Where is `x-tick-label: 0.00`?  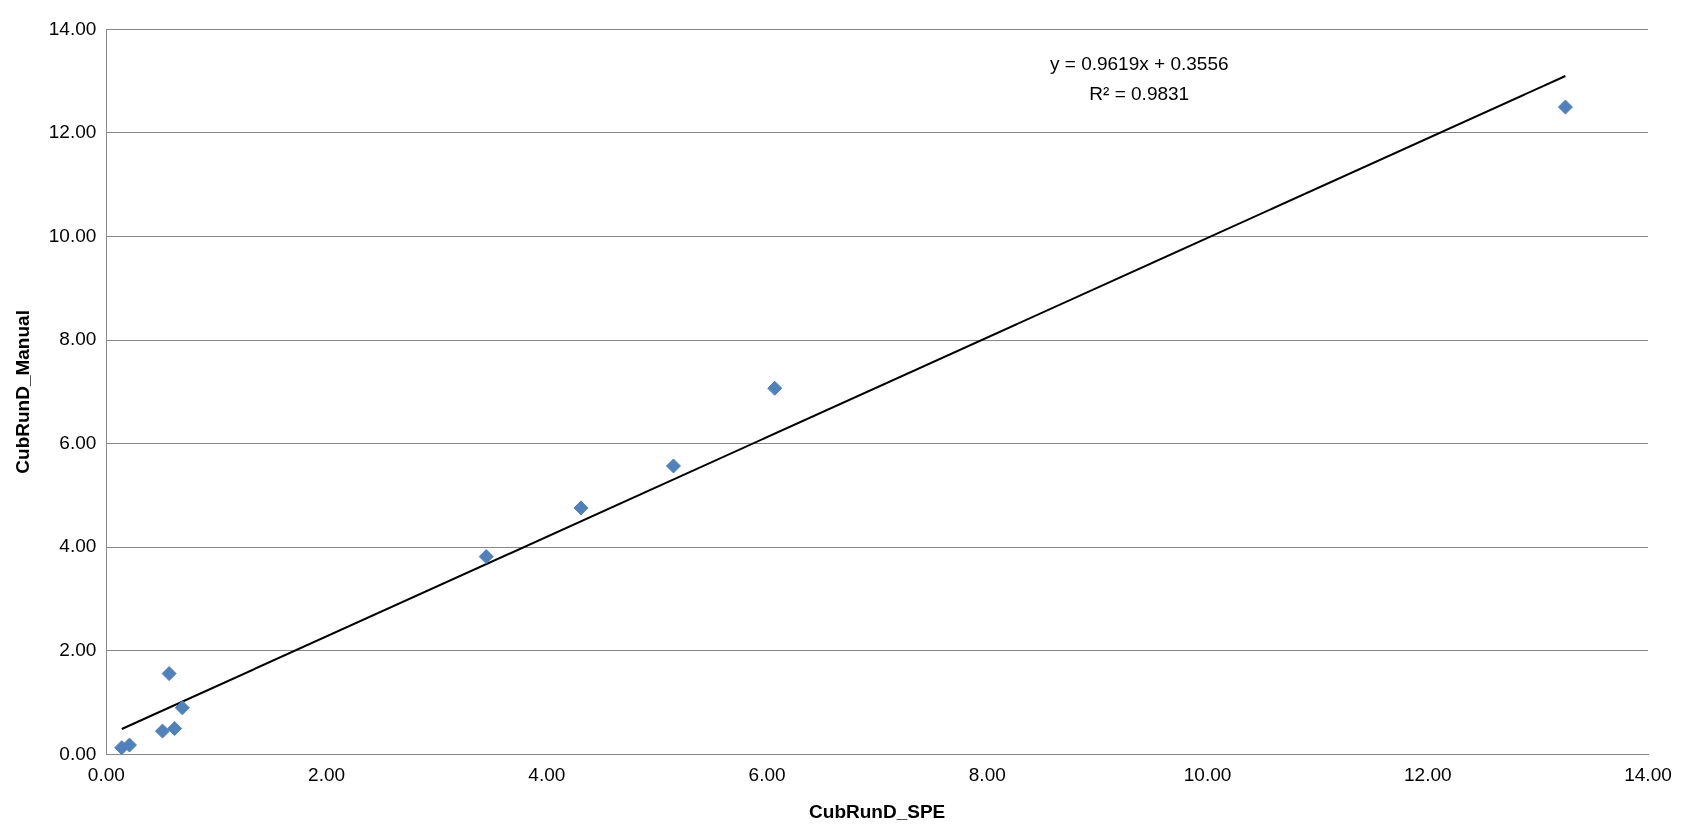 x-tick-label: 0.00 is located at coordinates (106, 775).